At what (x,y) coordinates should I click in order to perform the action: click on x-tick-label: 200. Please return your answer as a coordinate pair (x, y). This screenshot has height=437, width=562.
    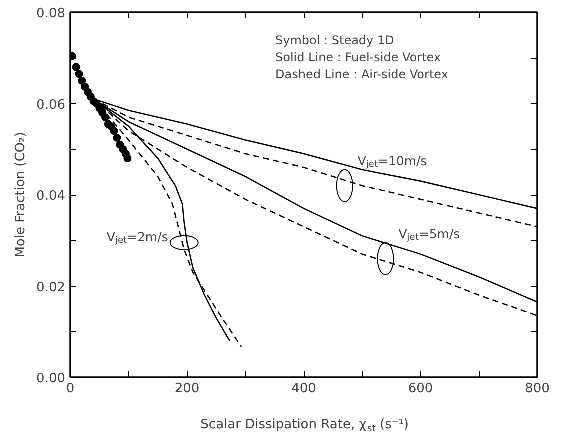
    Looking at the image, I should click on (187, 389).